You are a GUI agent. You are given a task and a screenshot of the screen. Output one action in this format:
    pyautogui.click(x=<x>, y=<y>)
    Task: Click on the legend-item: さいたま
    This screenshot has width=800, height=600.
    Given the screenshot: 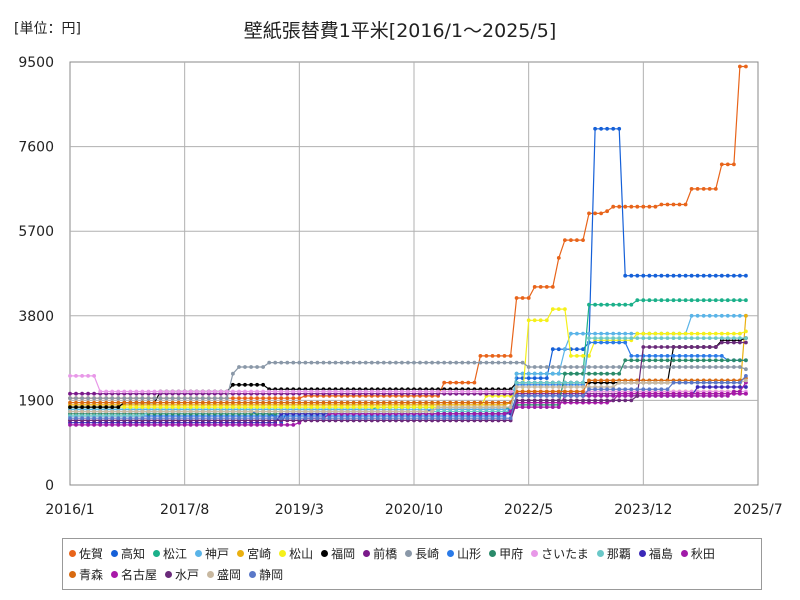 What is the action you would take?
    pyautogui.click(x=560, y=553)
    